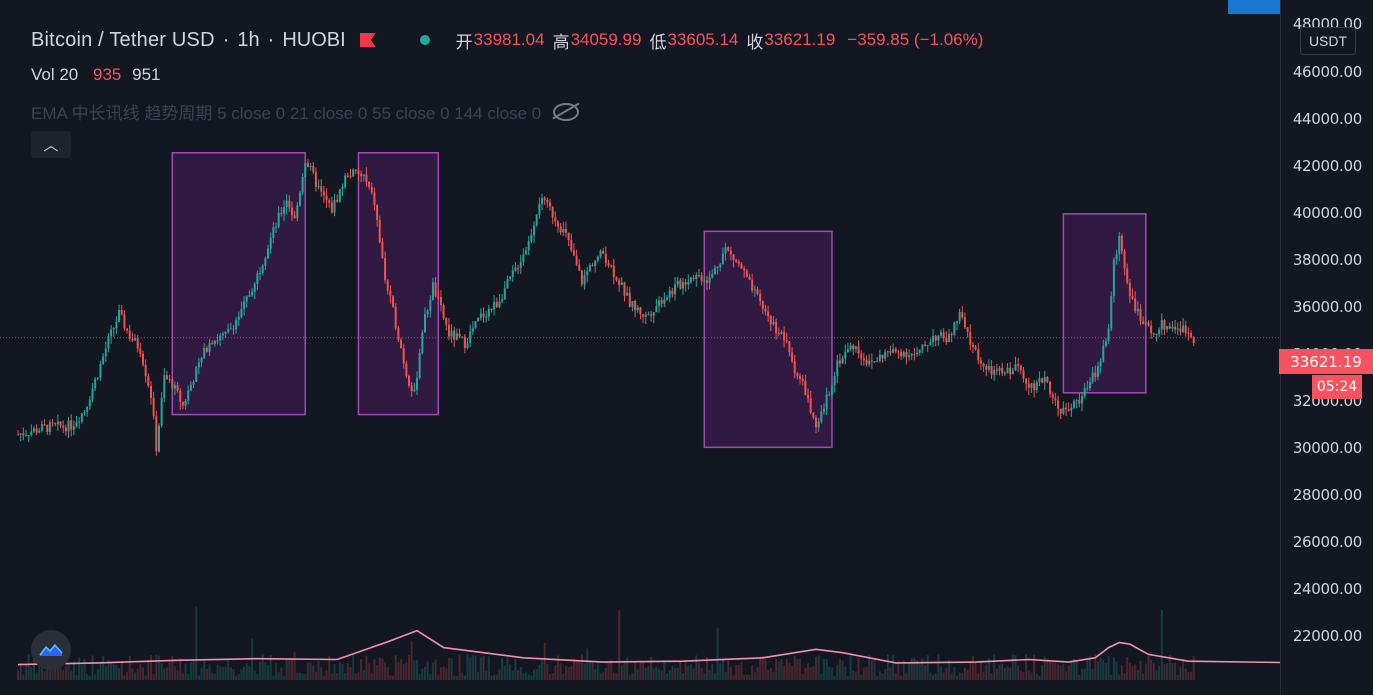  What do you see at coordinates (566, 111) in the screenshot?
I see `eye-off-icon` at bounding box center [566, 111].